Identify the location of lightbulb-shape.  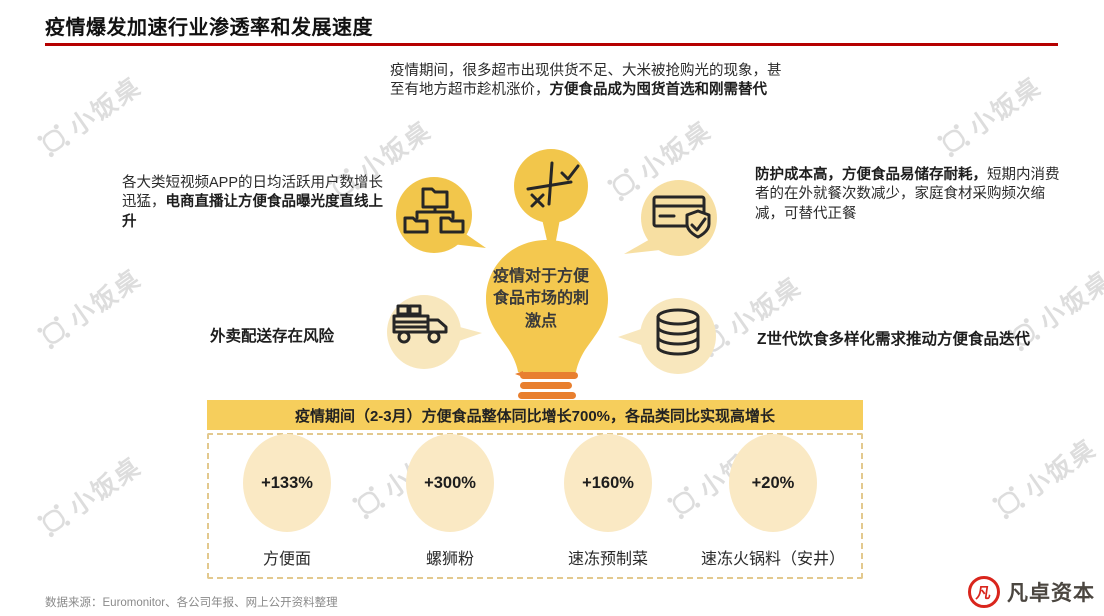
(547, 319).